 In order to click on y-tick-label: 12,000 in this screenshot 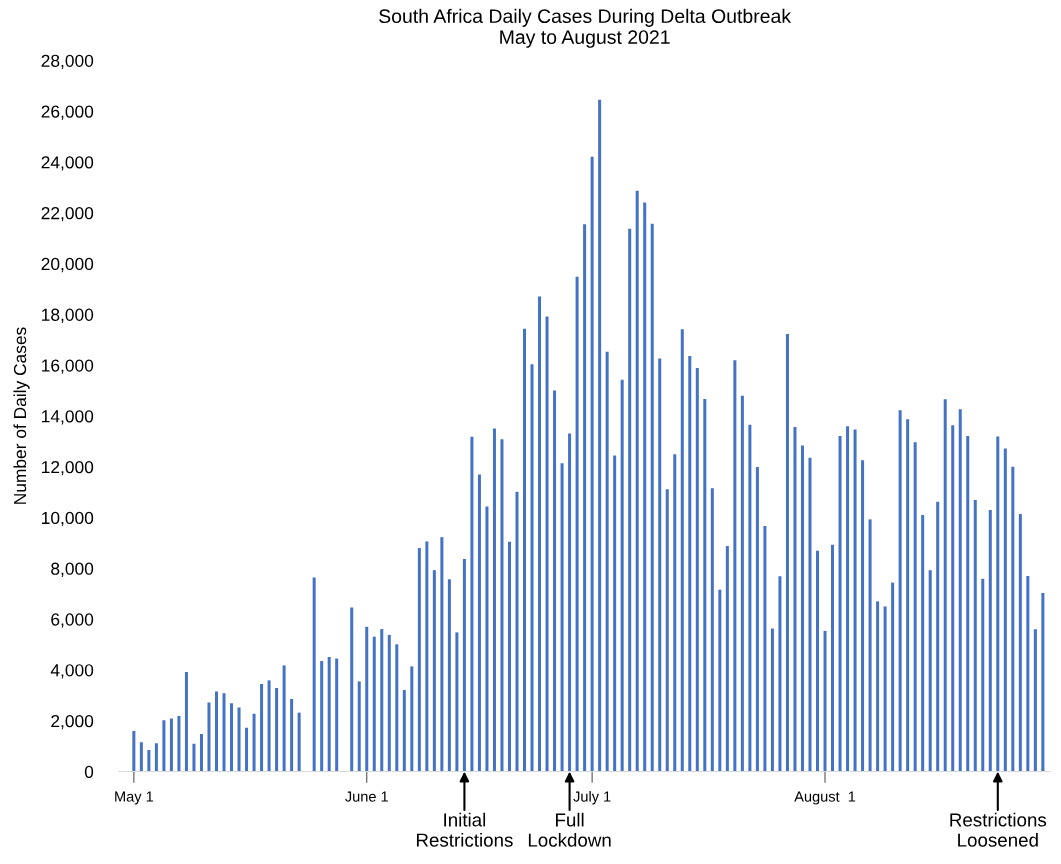, I will do `click(68, 468)`.